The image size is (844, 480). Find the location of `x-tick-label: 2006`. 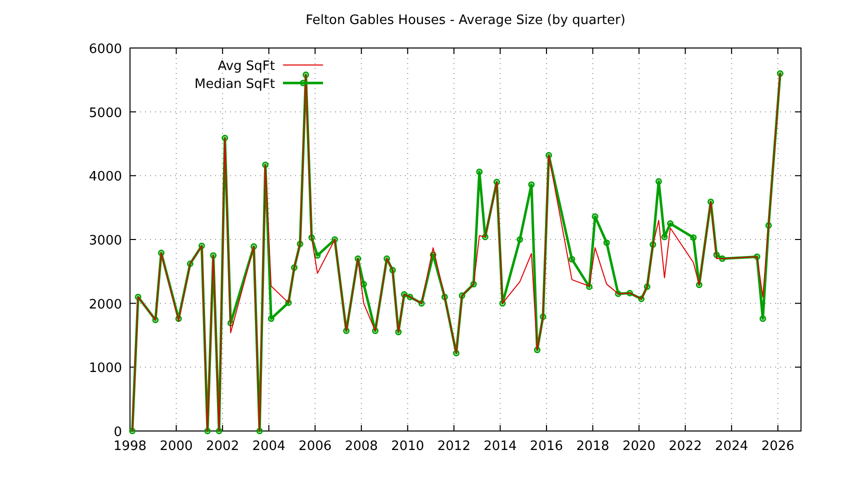

x-tick-label: 2006 is located at coordinates (315, 446).